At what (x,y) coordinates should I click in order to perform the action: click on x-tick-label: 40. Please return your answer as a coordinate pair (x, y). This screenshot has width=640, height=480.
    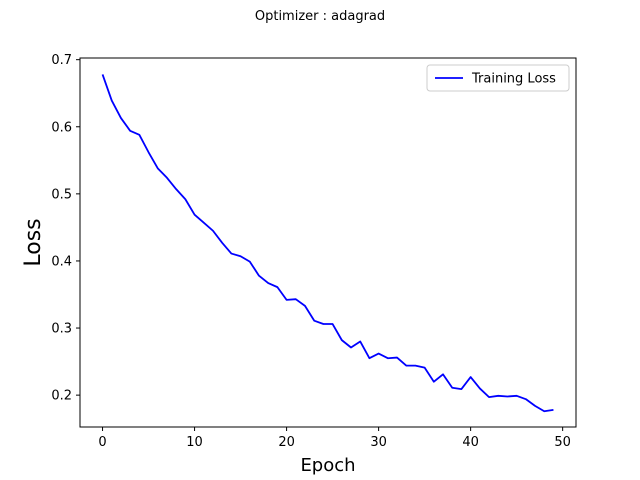
    Looking at the image, I should click on (470, 442).